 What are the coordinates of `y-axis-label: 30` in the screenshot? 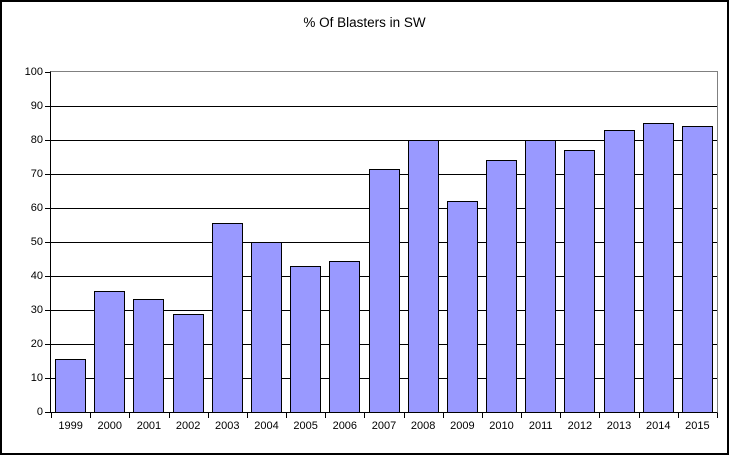 It's located at (36, 310).